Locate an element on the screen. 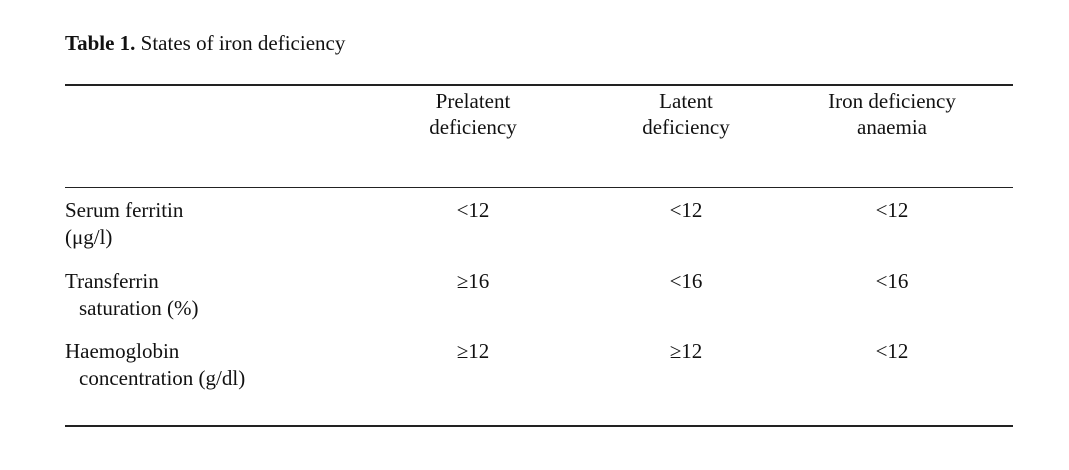 The width and height of the screenshot is (1069, 470). column-header: Prelatent is located at coordinates (473, 101).